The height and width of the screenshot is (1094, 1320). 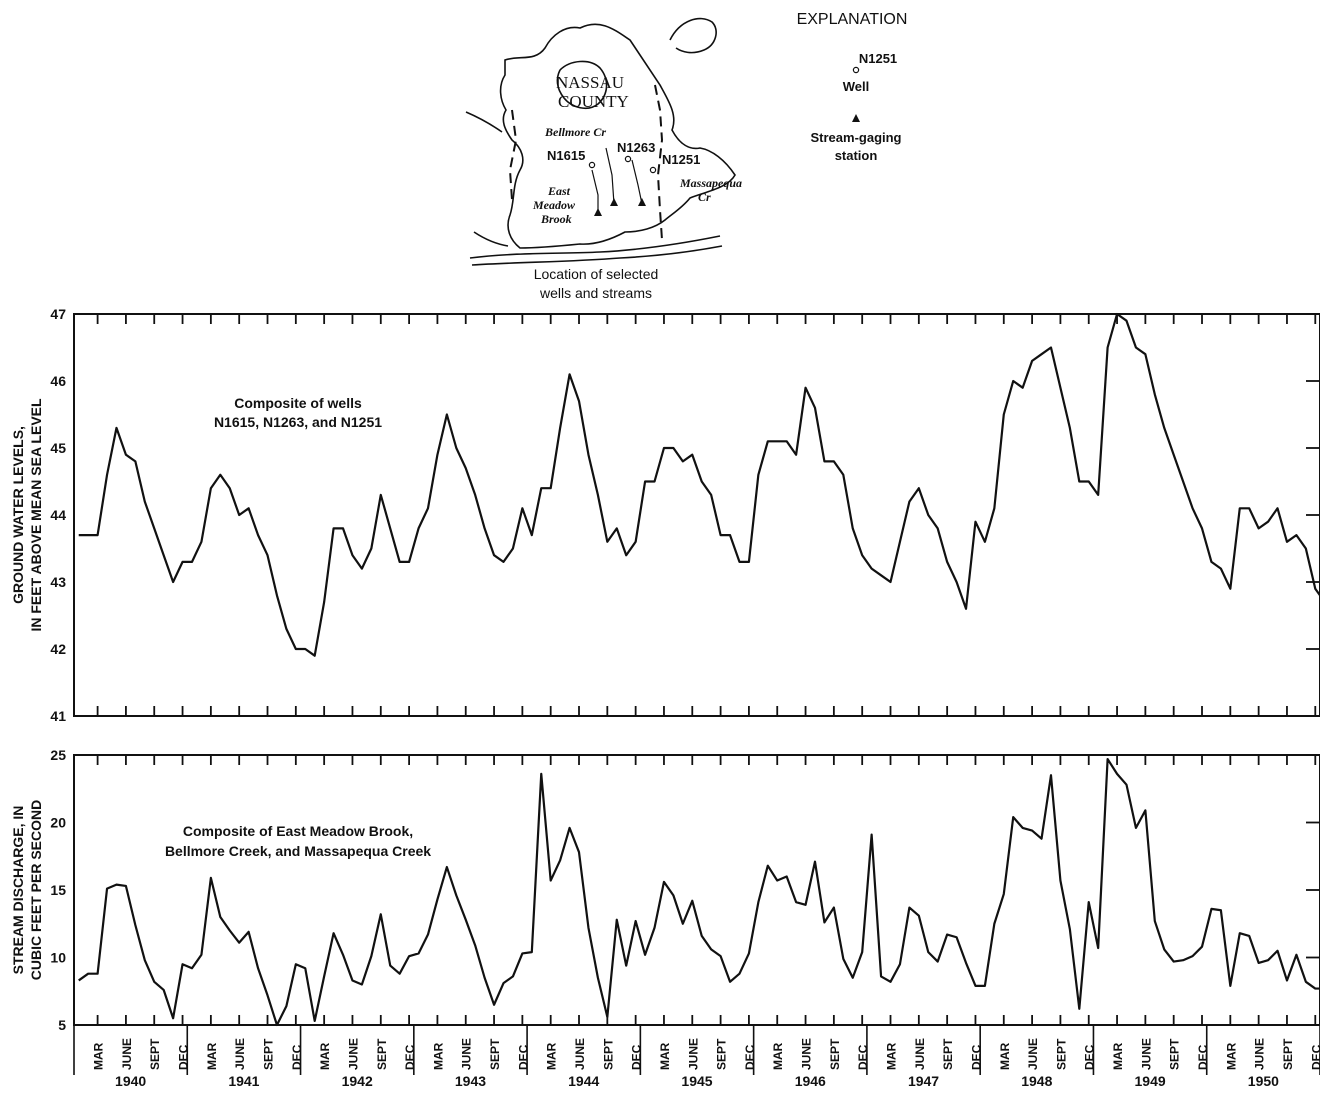 I want to click on gage-marker-massapequa, so click(x=642, y=202).